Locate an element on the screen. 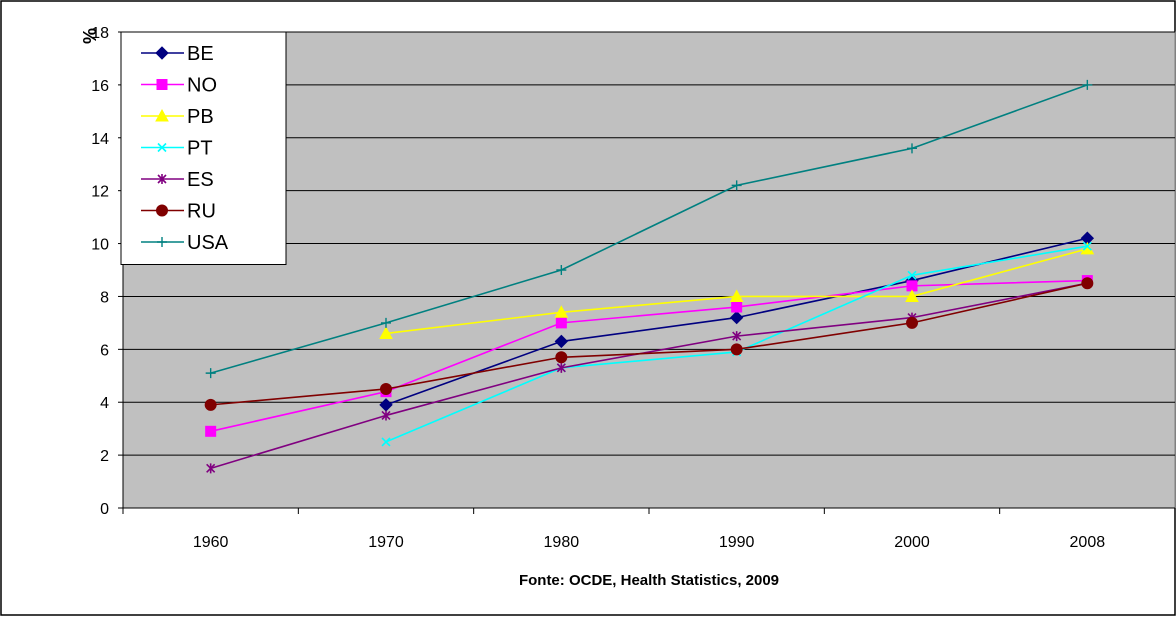 This screenshot has width=1176, height=621. data-point-ru-2008 is located at coordinates (1087, 283).